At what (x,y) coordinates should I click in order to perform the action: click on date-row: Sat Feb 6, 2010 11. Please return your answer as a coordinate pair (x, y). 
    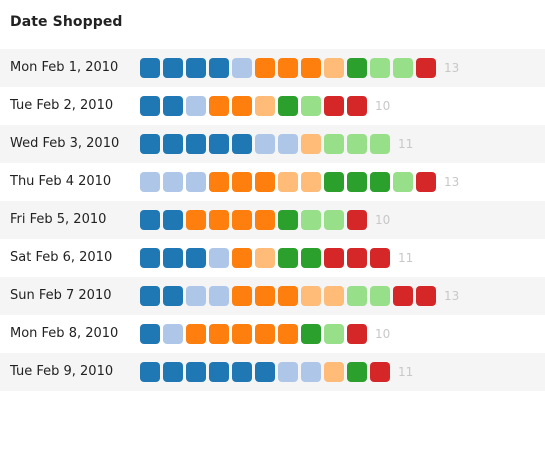
    Looking at the image, I should click on (272, 258).